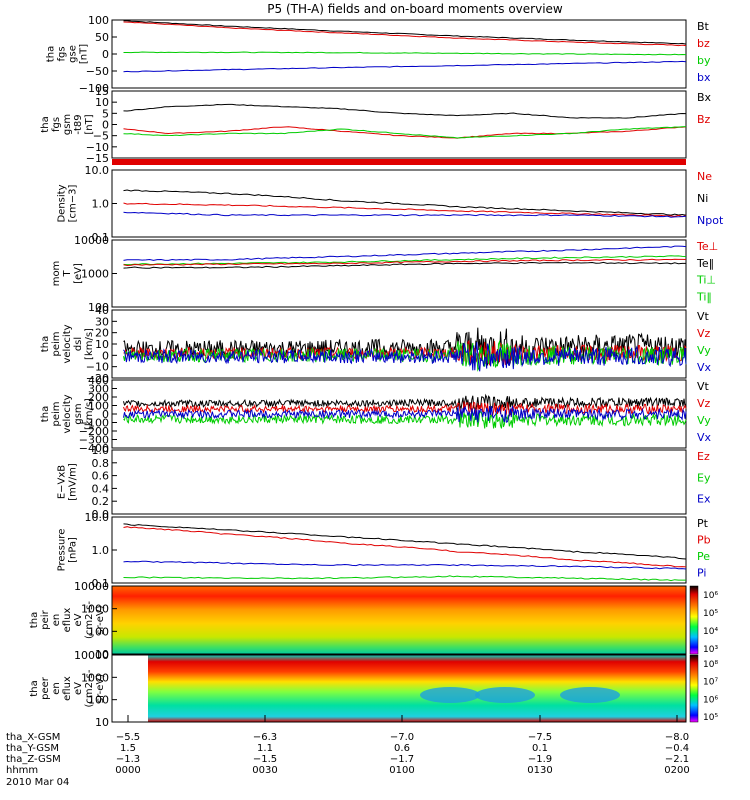 The height and width of the screenshot is (800, 750). Describe the element at coordinates (384, 274) in the screenshot. I see `panel-4: 10000 1000 100 momT[eV] Te⊥ Te‖ Ti⊥ Ti‖` at that location.